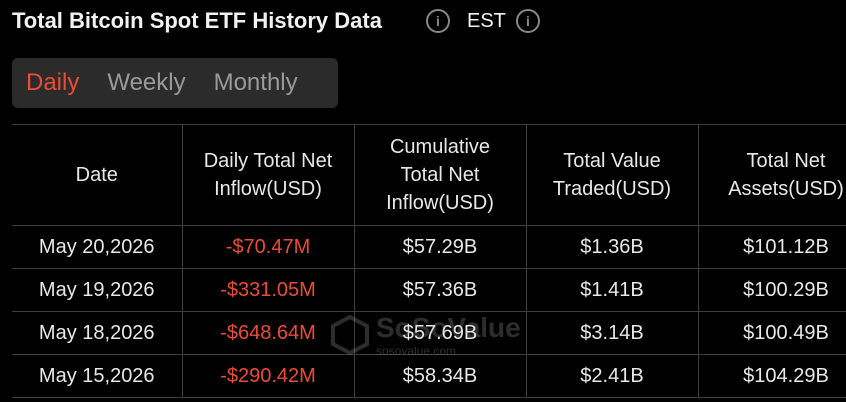 This screenshot has width=846, height=402. I want to click on header-line: Date, so click(96, 175).